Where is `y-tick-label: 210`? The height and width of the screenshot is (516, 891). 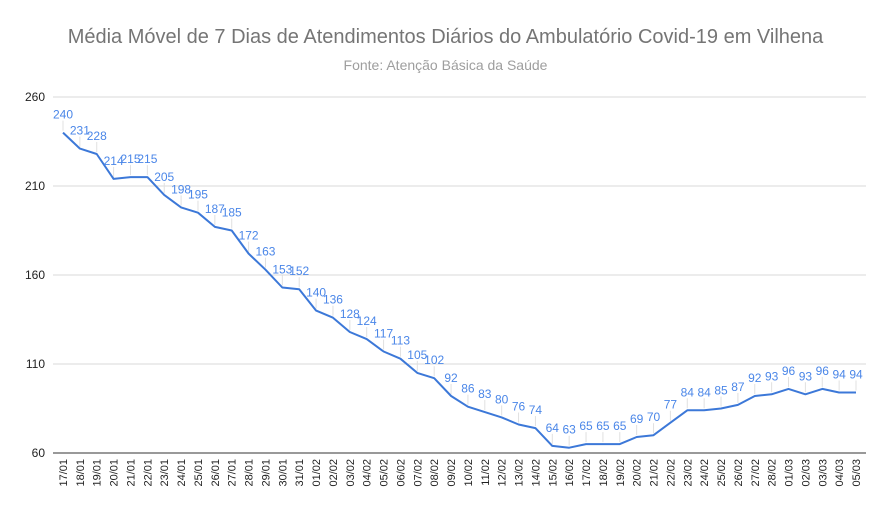 y-tick-label: 210 is located at coordinates (35, 186).